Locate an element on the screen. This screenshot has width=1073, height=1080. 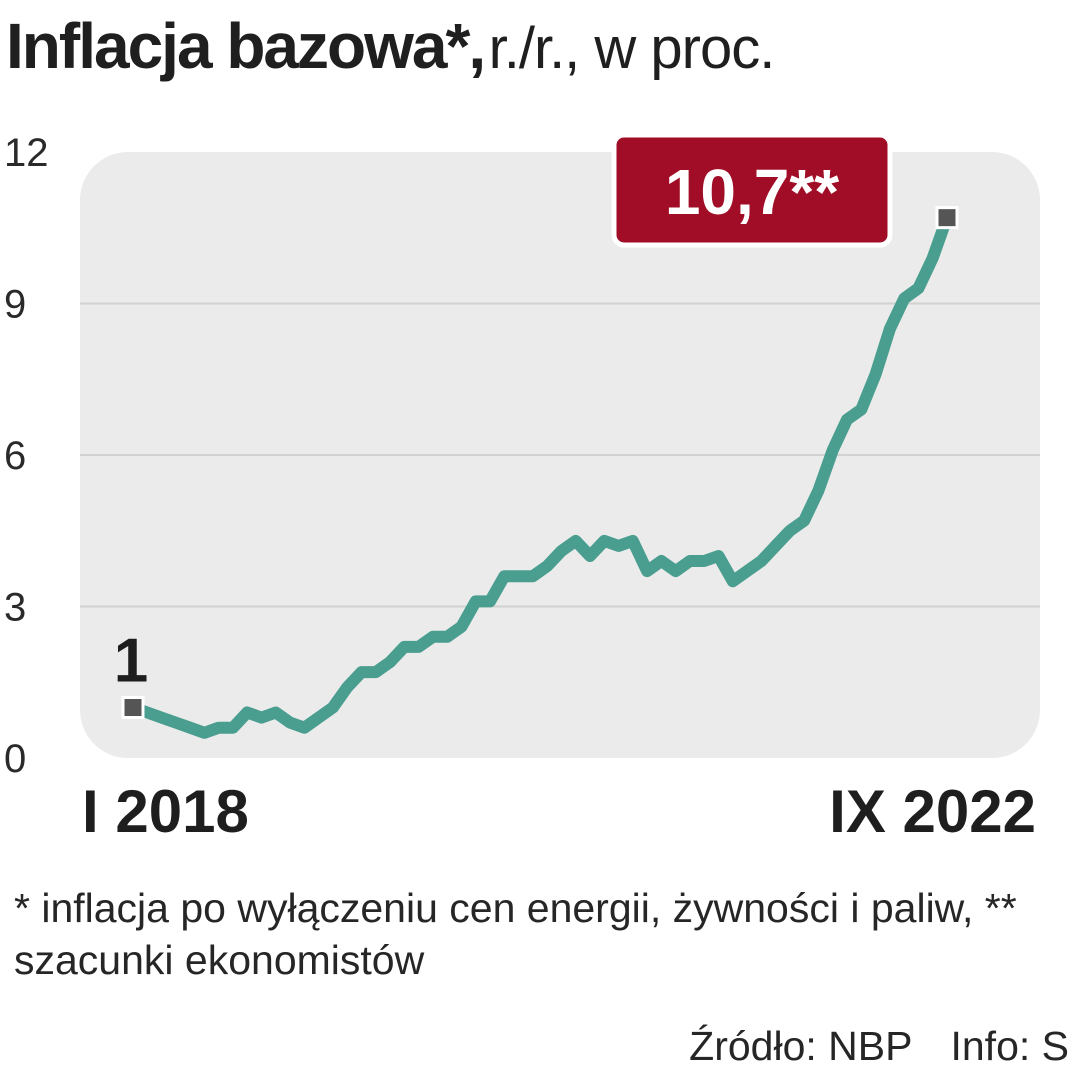
info-credit: Info: S is located at coordinates (1009, 1046).